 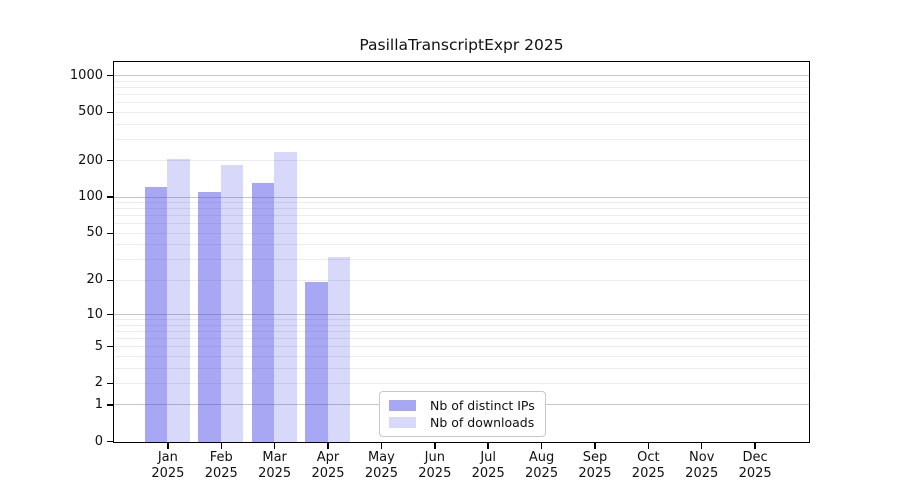 I want to click on legend-item-distinct-ips: Nb of distinct IPs, so click(x=462, y=405).